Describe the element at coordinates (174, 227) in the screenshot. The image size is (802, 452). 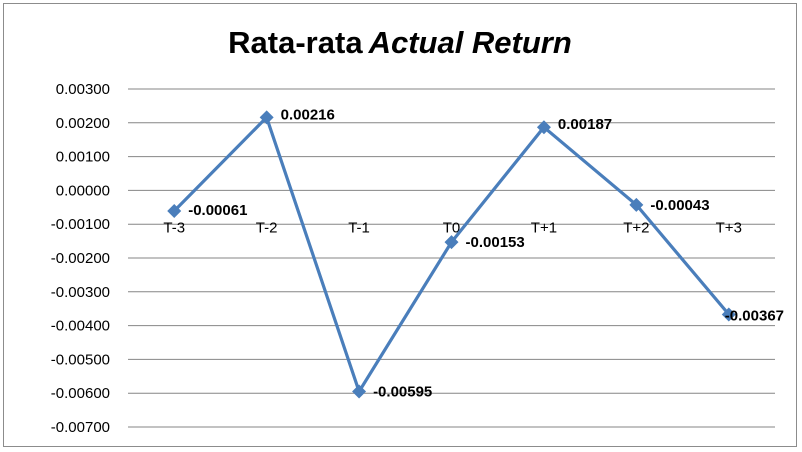
I see `x-tick-label: T-3` at that location.